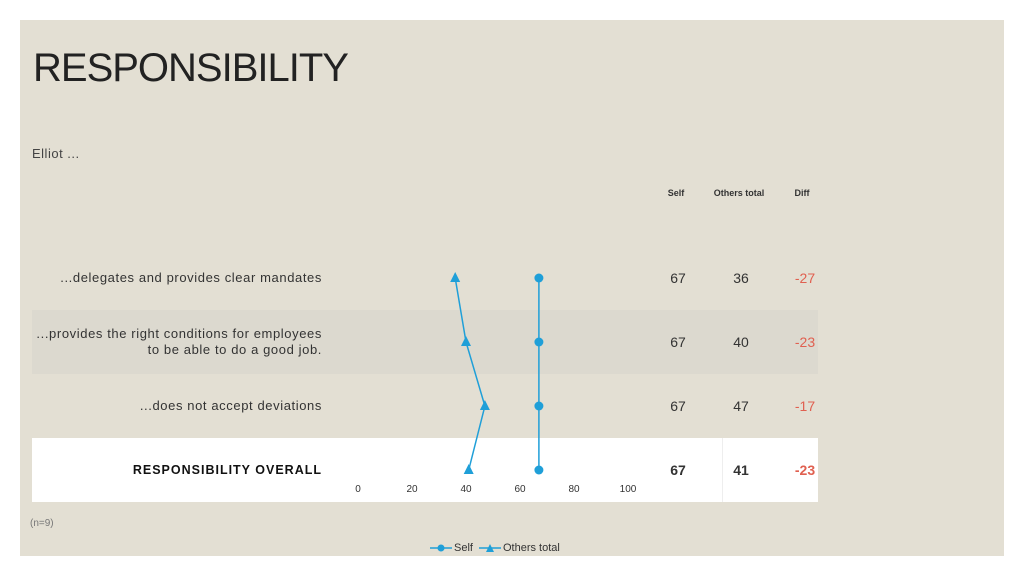 This screenshot has width=1024, height=576. What do you see at coordinates (739, 193) in the screenshot?
I see `header-others-total: Others total` at bounding box center [739, 193].